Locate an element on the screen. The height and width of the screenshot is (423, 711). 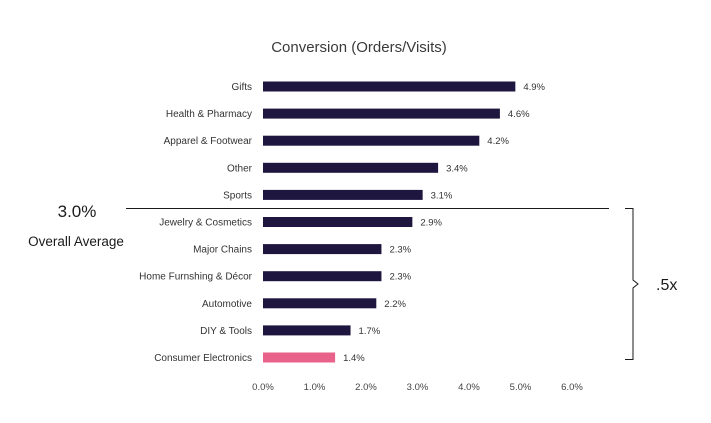
category-label: Other is located at coordinates (240, 168).